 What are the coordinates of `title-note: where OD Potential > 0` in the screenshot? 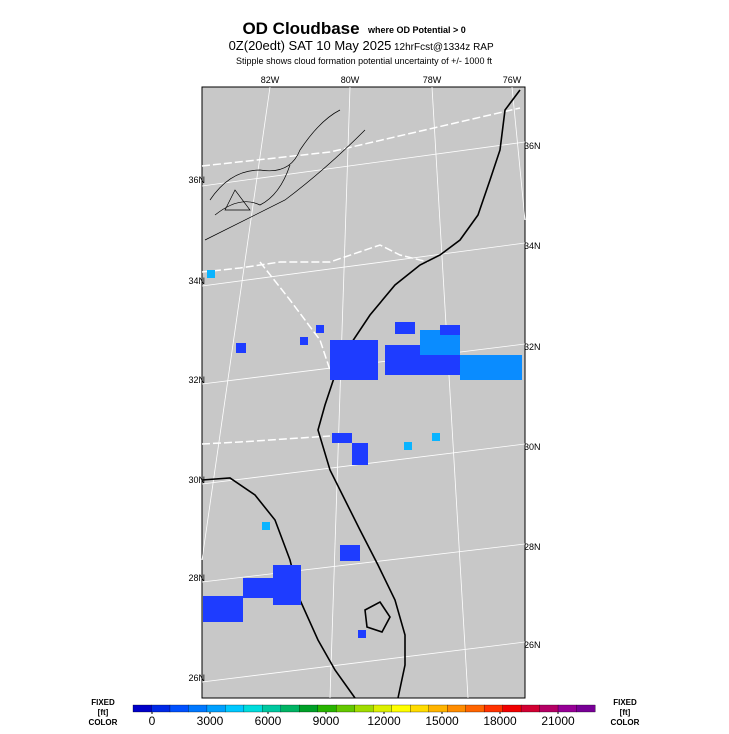 It's located at (416, 30).